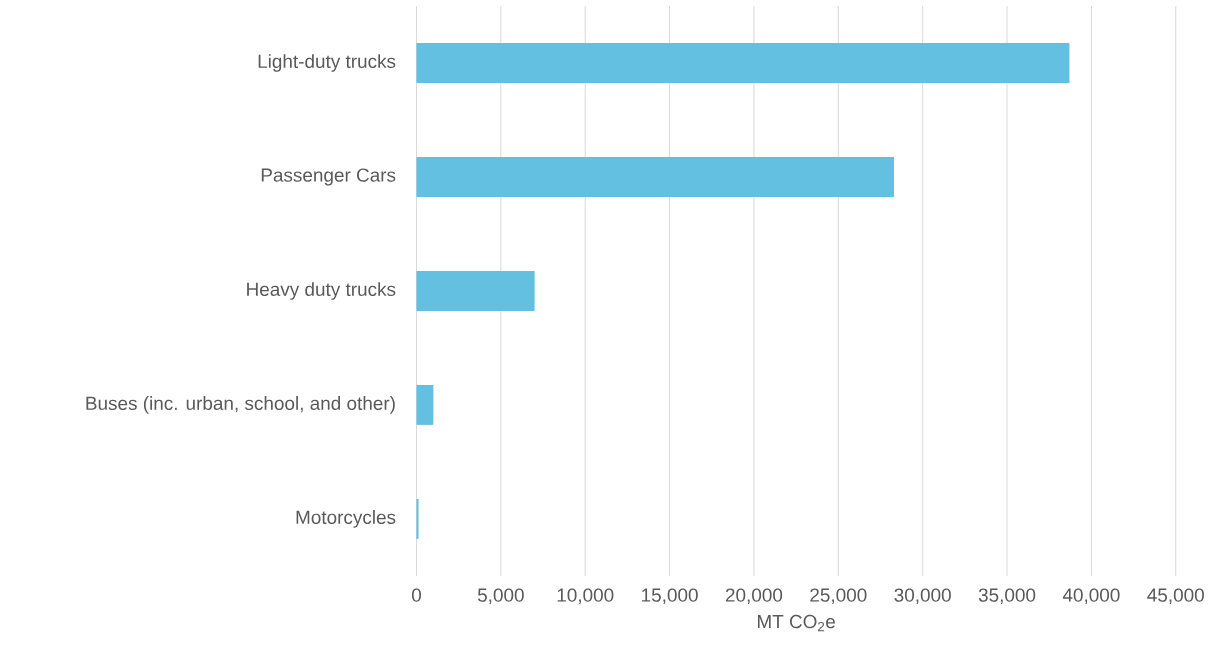 The image size is (1211, 655). I want to click on y-tick-label: Light-duty trucks, so click(327, 63).